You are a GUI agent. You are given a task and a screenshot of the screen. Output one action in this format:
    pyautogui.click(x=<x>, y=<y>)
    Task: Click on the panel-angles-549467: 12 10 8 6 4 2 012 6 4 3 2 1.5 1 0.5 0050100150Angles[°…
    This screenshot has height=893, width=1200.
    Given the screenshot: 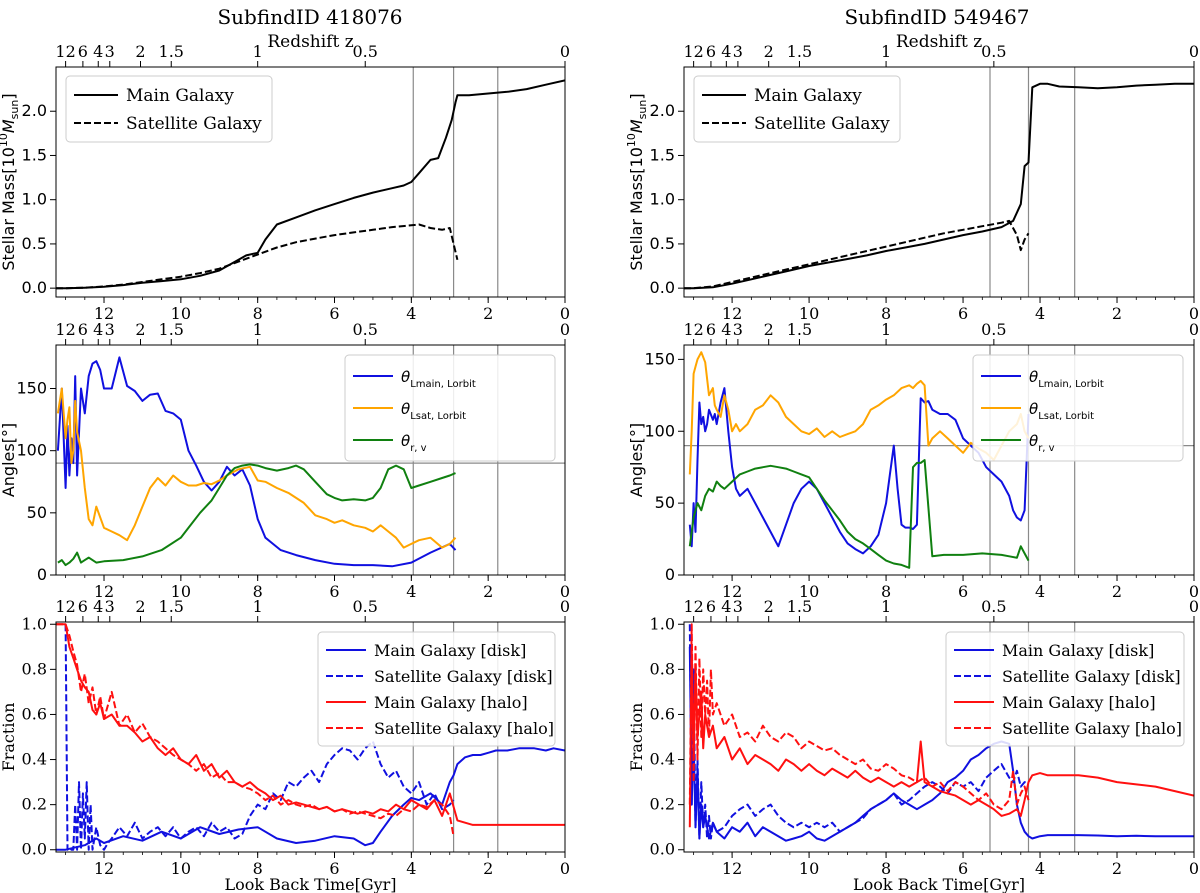 What is the action you would take?
    pyautogui.click(x=913, y=460)
    